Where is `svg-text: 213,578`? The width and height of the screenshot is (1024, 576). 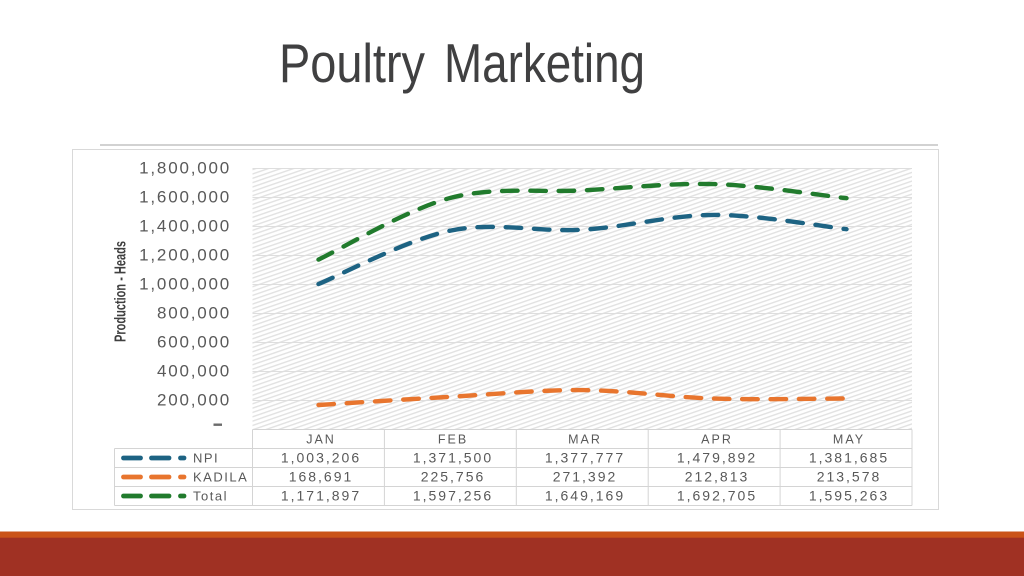 svg-text: 213,578 is located at coordinates (849, 477).